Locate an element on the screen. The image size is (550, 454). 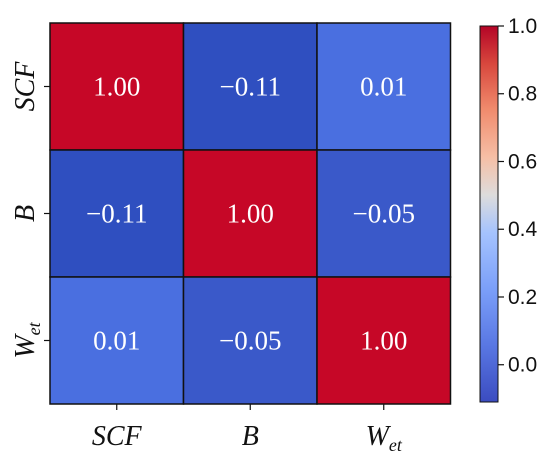
y-tick-labels: SCF B Wet is located at coordinates (30, 210).